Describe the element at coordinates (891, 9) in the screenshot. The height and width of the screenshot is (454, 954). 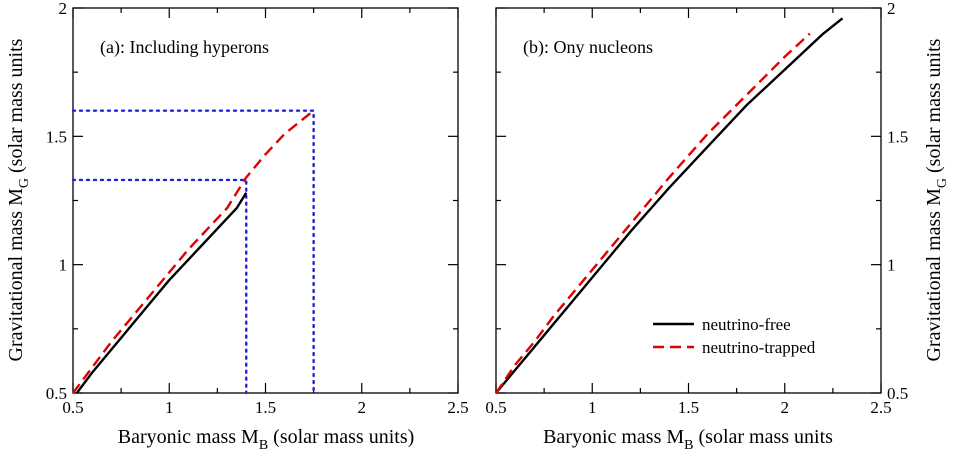
I see `panel-b-ytick-label: 2` at that location.